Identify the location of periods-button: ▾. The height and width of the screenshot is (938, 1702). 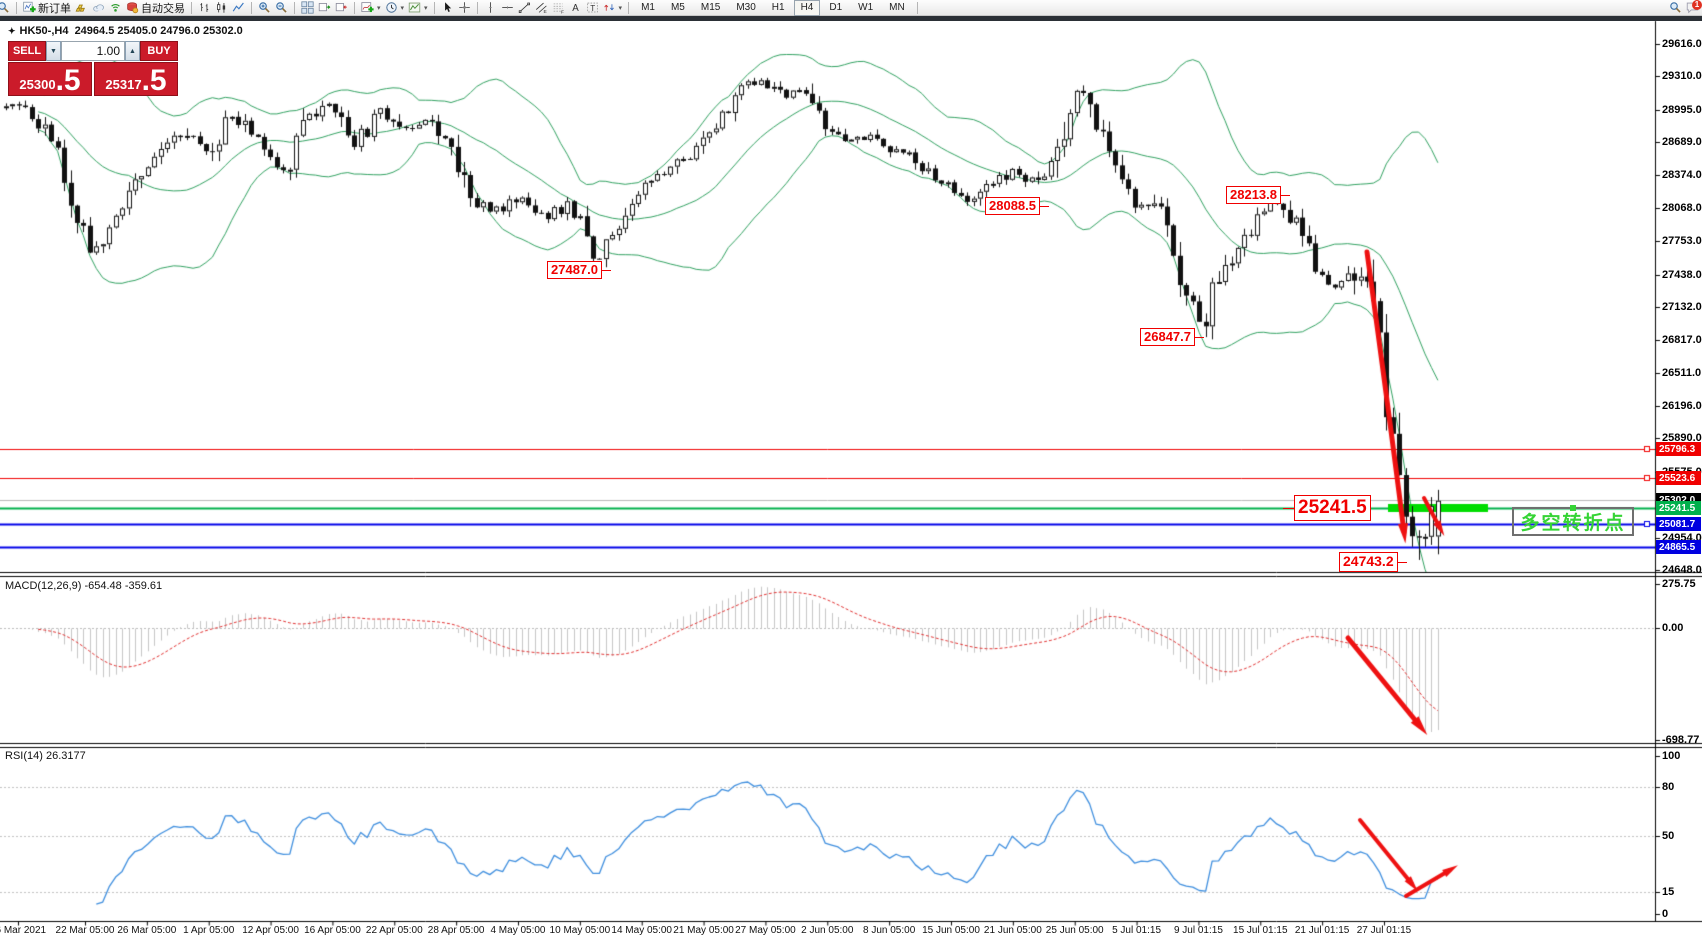
(395, 7).